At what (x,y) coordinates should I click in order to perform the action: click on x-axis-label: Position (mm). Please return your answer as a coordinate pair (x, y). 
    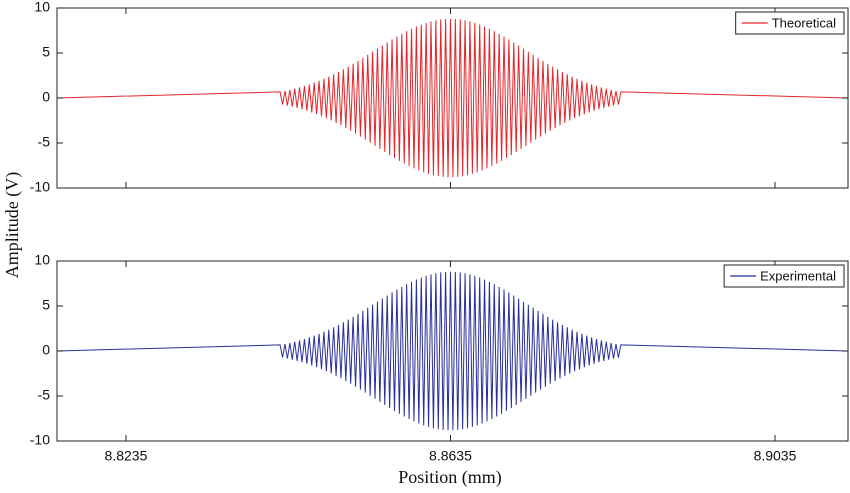
    Looking at the image, I should click on (450, 477).